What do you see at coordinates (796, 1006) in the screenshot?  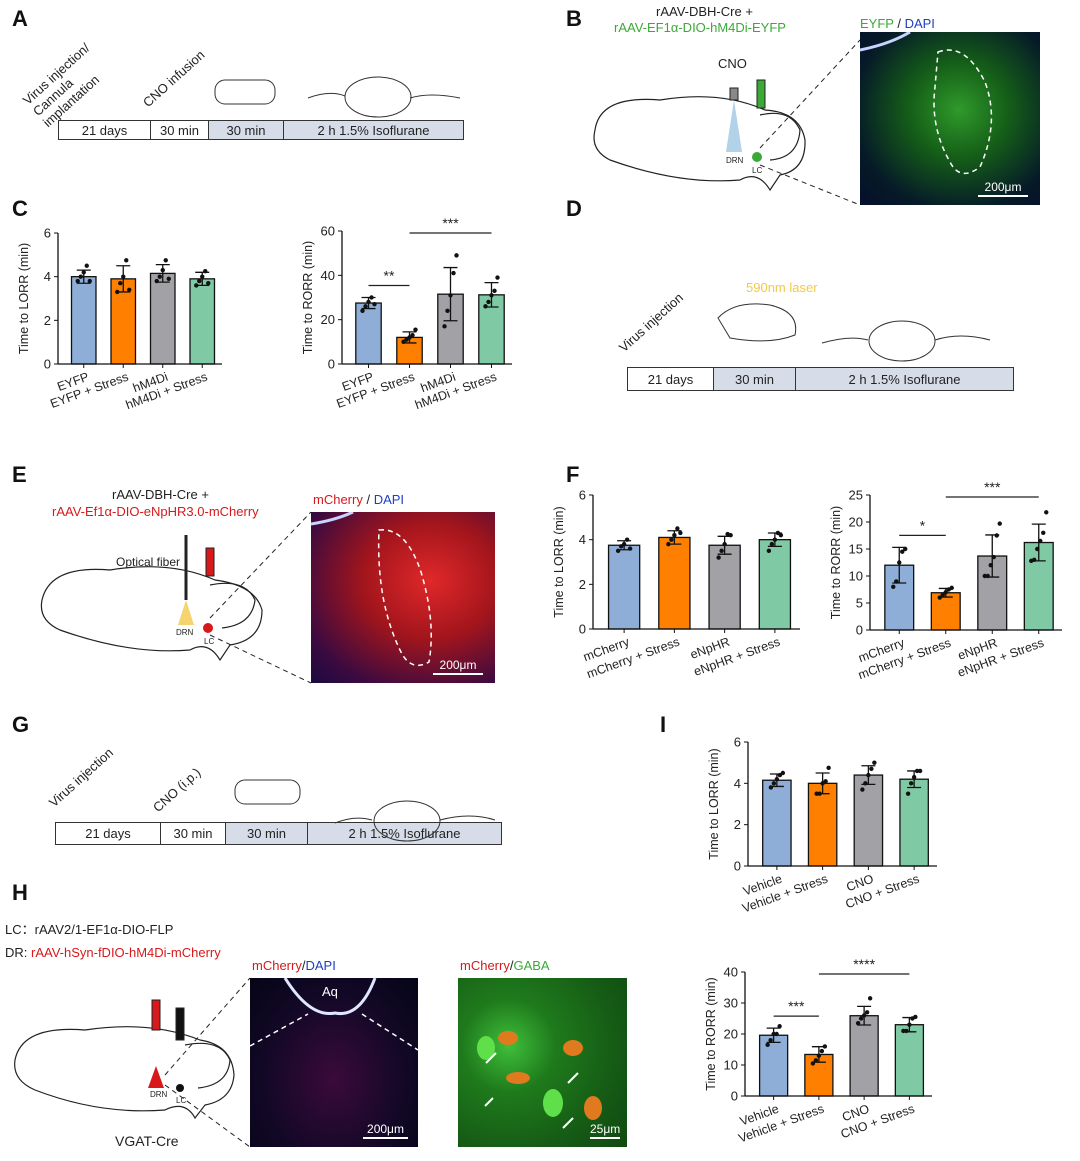 I see `significance-label: ***` at bounding box center [796, 1006].